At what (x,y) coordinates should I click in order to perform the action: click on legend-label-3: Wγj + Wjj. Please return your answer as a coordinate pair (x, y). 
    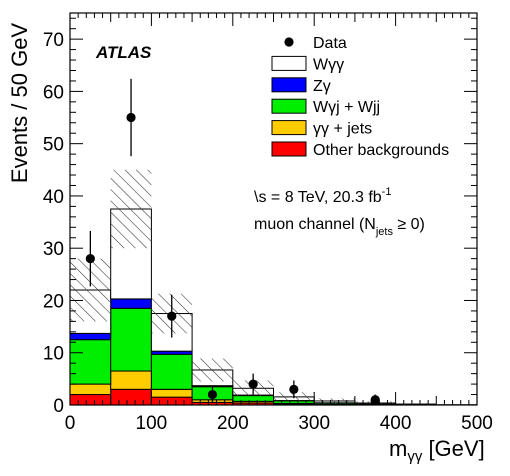
    Looking at the image, I should click on (346, 107).